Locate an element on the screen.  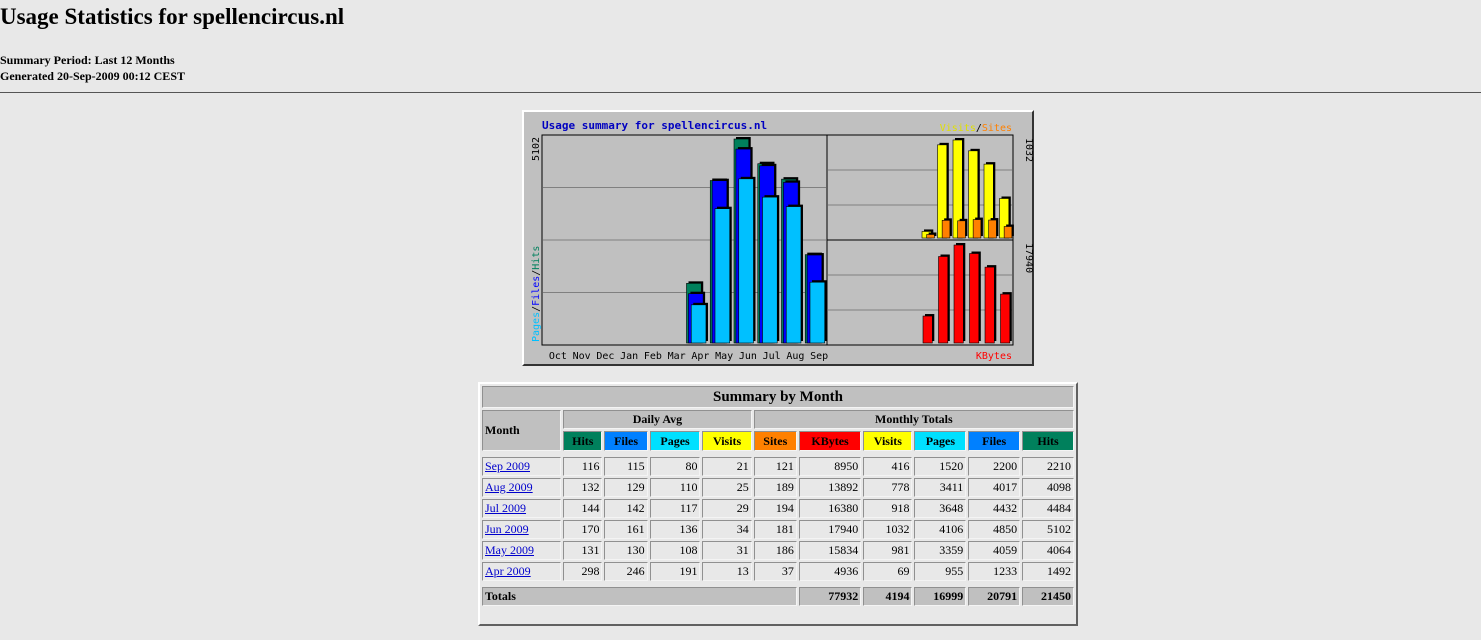
cell-total-files: 4017 is located at coordinates (994, 487).